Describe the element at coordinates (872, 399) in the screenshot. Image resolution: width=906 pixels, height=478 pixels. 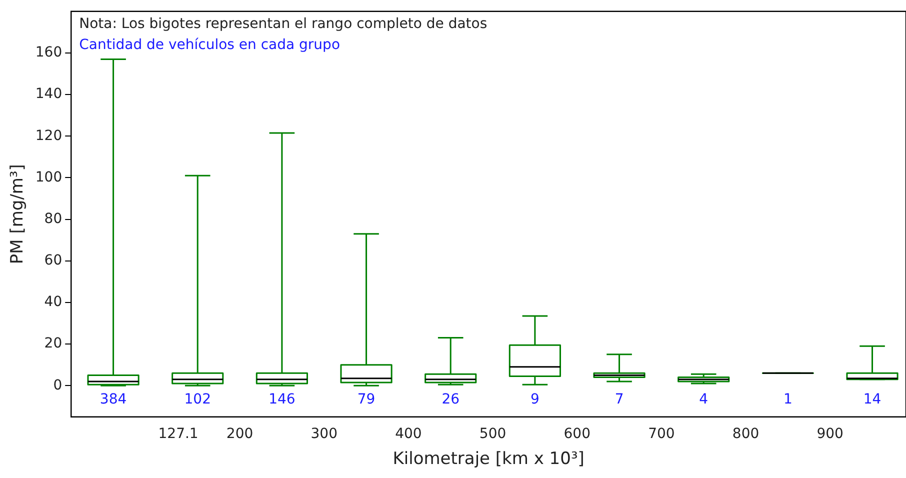
I see `annotation: 14` at that location.